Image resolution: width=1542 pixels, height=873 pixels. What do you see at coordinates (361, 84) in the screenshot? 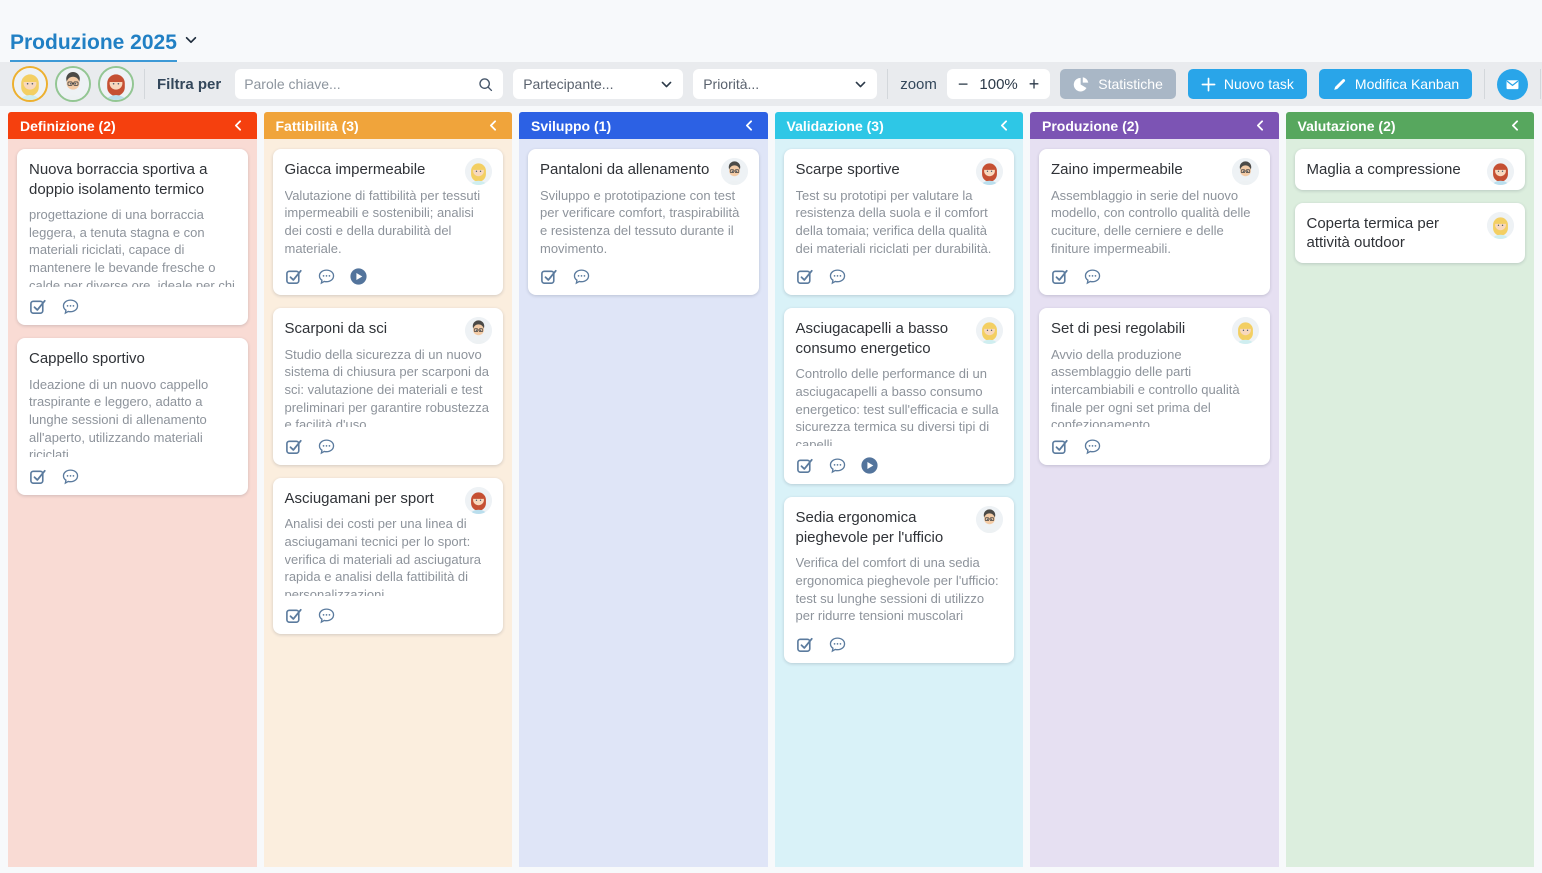
I see `search-input` at bounding box center [361, 84].